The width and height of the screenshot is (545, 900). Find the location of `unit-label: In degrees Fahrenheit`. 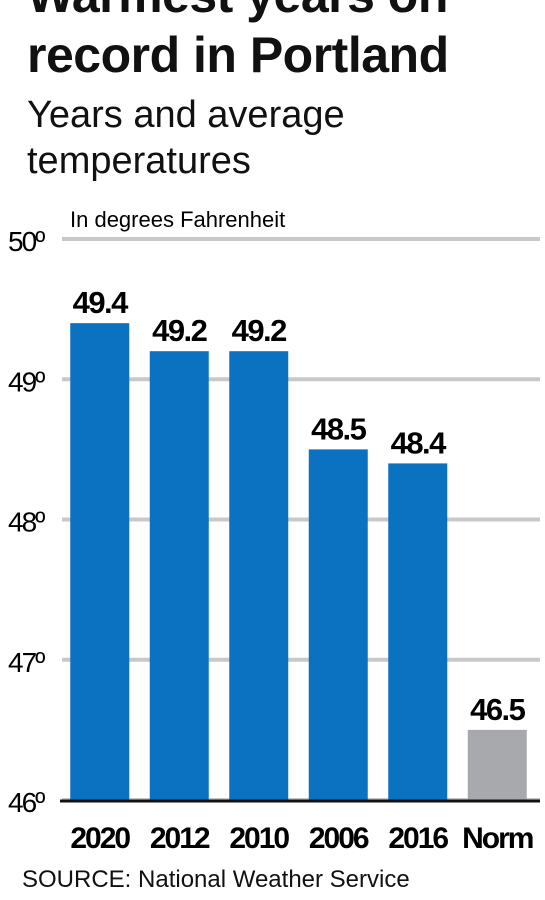

unit-label: In degrees Fahrenheit is located at coordinates (177, 219).